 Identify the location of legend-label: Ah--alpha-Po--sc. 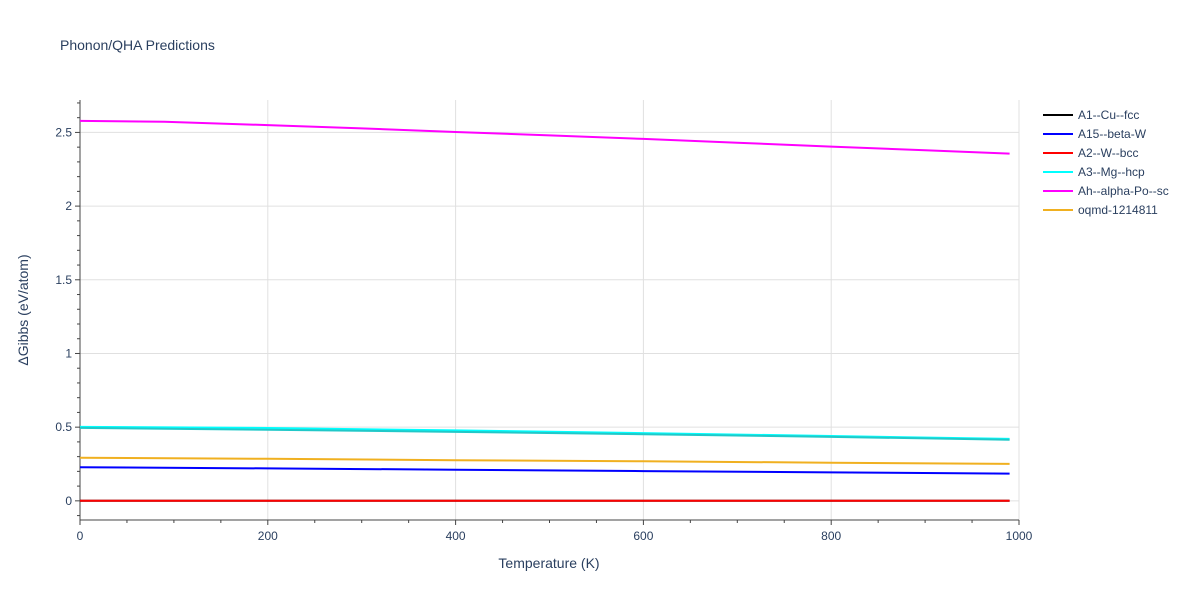
(1123, 191).